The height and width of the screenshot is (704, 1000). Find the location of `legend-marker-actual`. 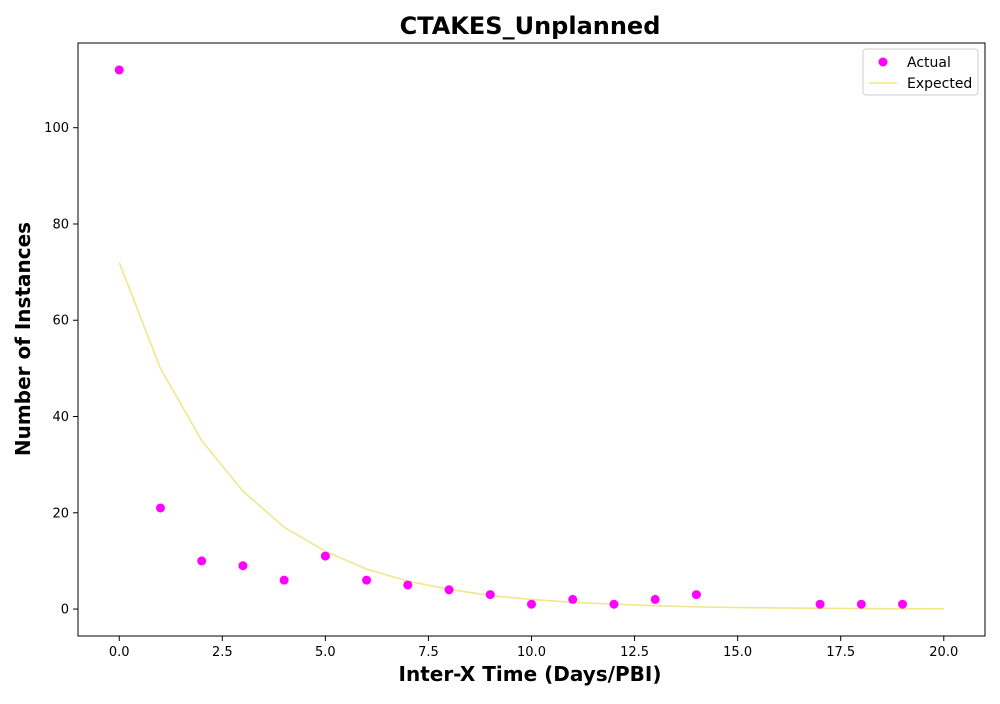

legend-marker-actual is located at coordinates (883, 62).